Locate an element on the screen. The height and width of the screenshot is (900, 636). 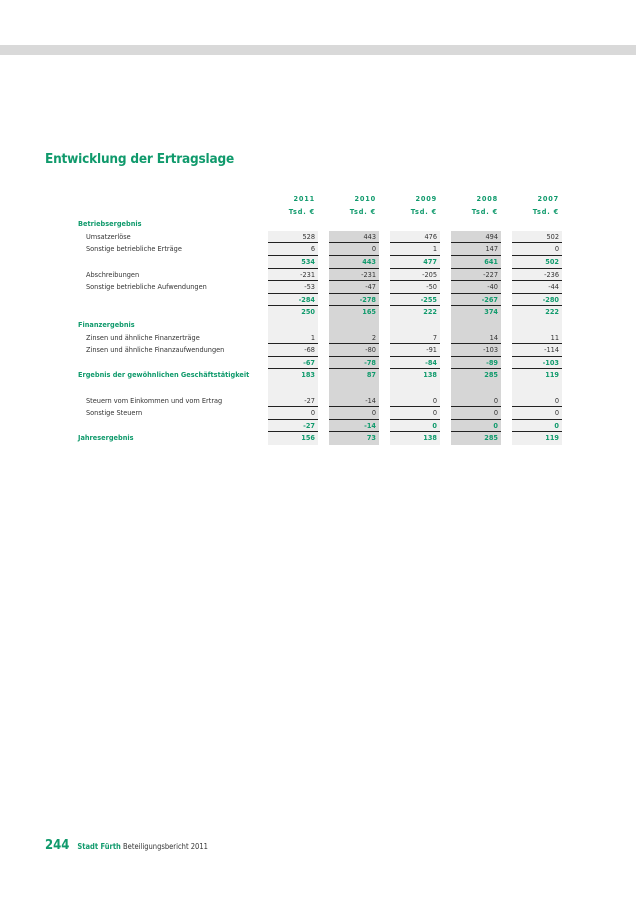
value-cell: 7 is located at coordinates (415, 338).